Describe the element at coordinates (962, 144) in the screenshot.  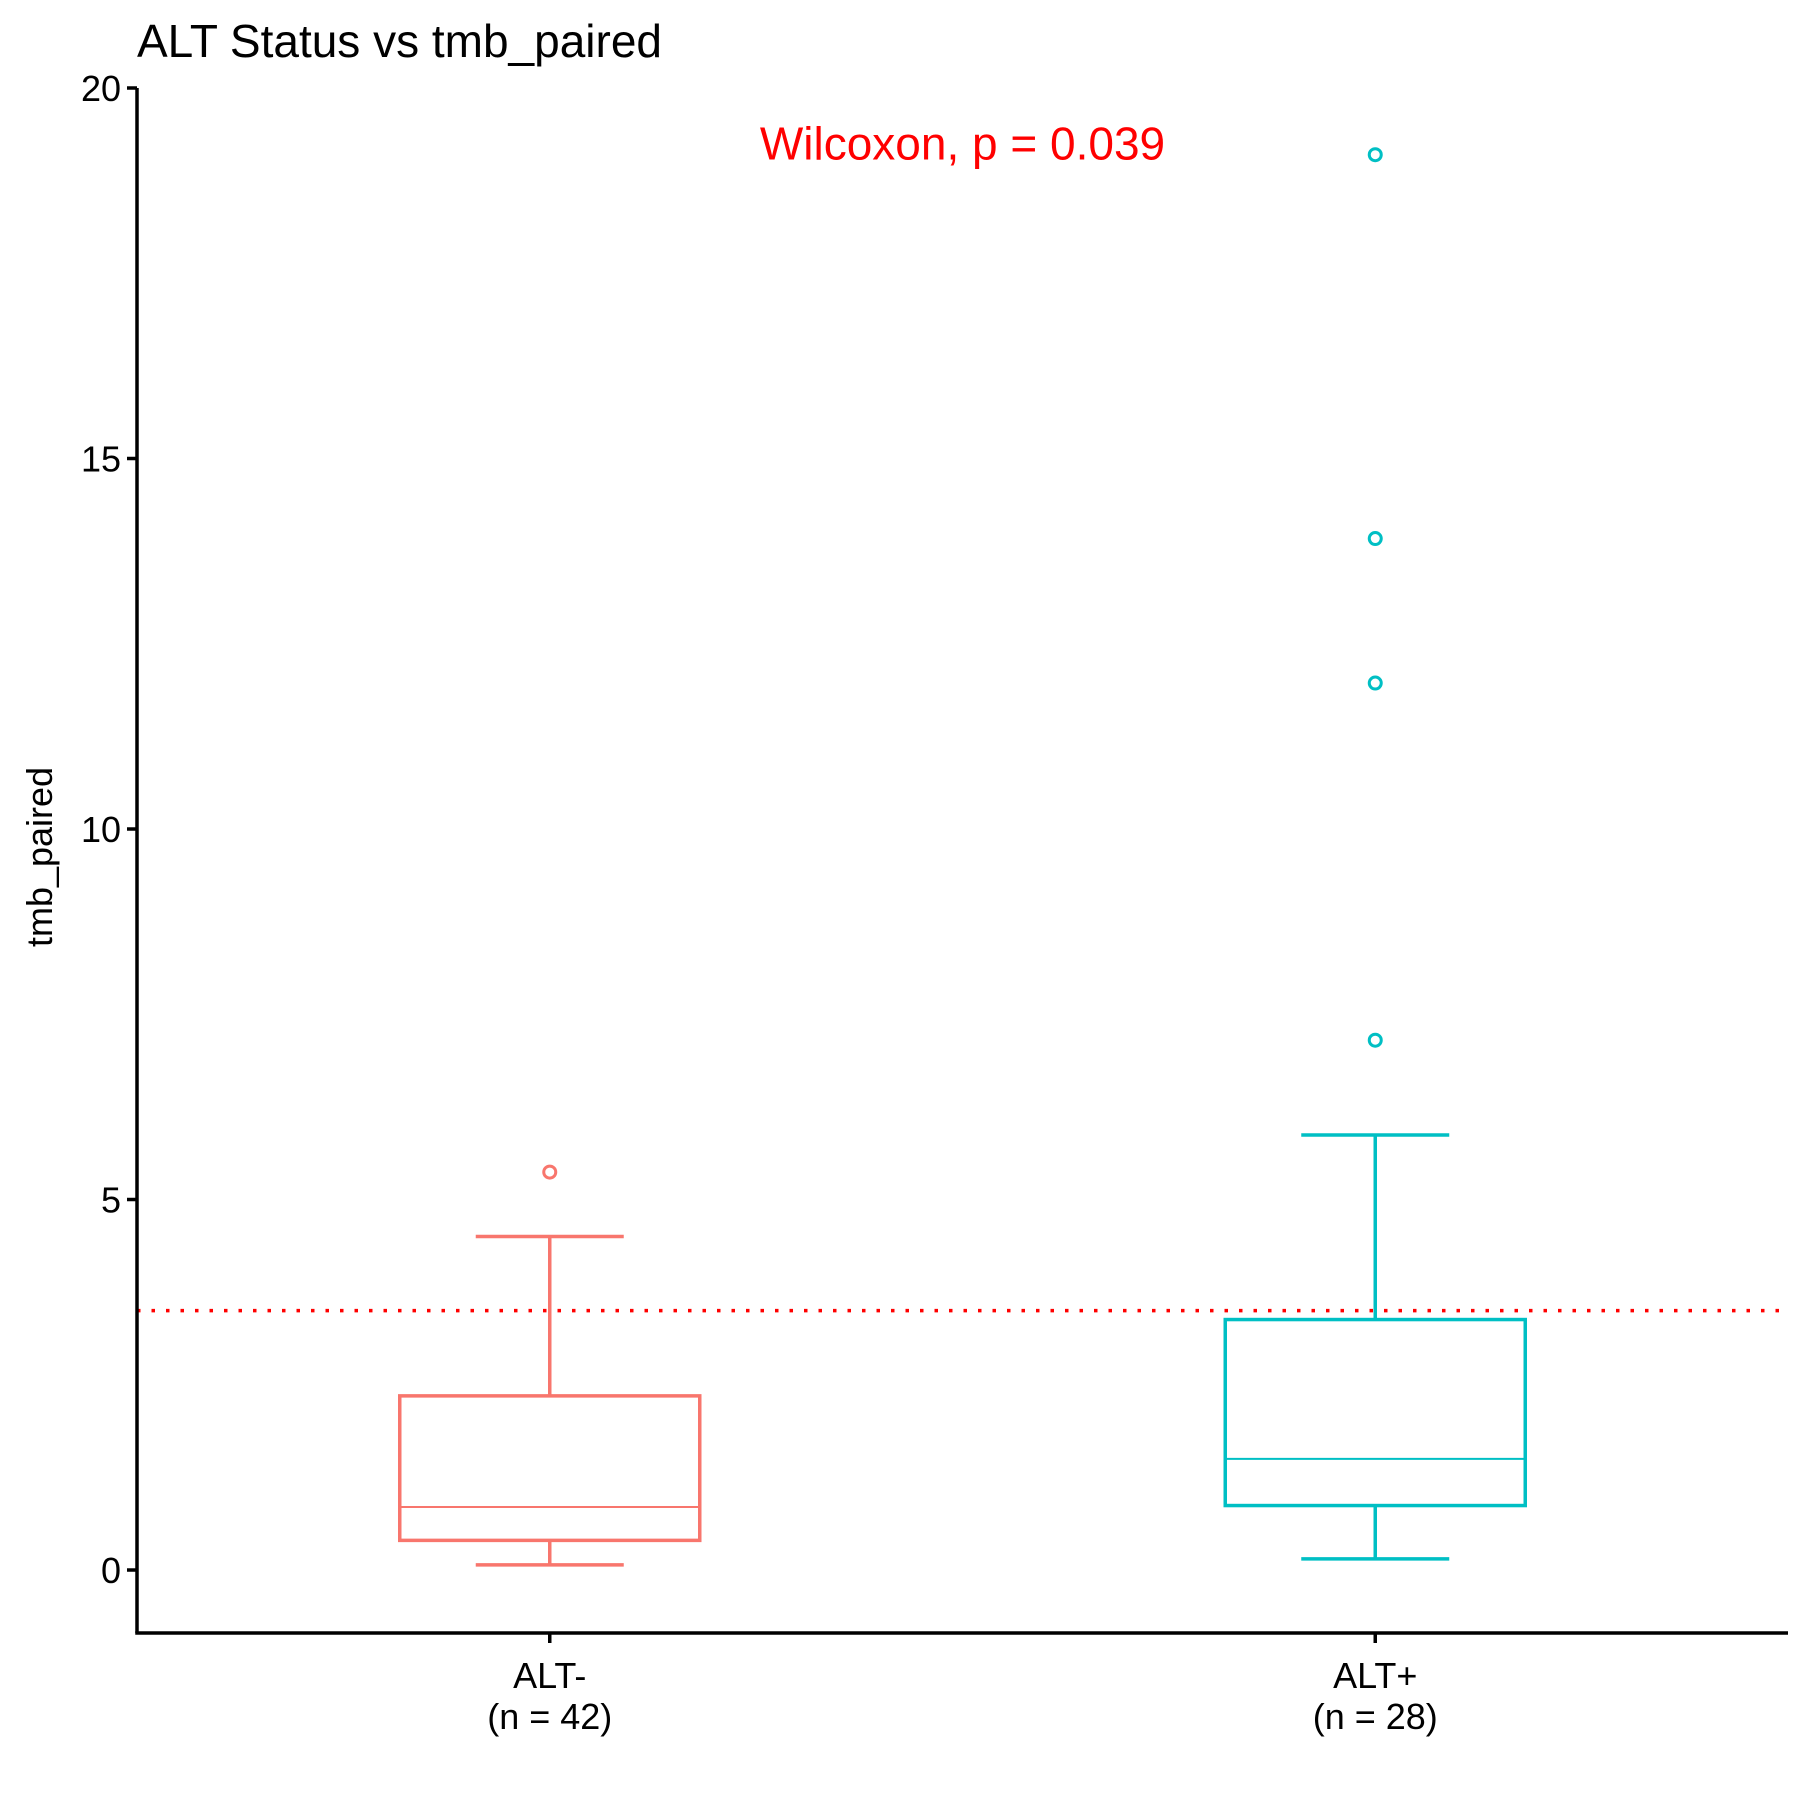
I see `wilcoxon-annotation: Wilcoxon, p = 0.039` at that location.